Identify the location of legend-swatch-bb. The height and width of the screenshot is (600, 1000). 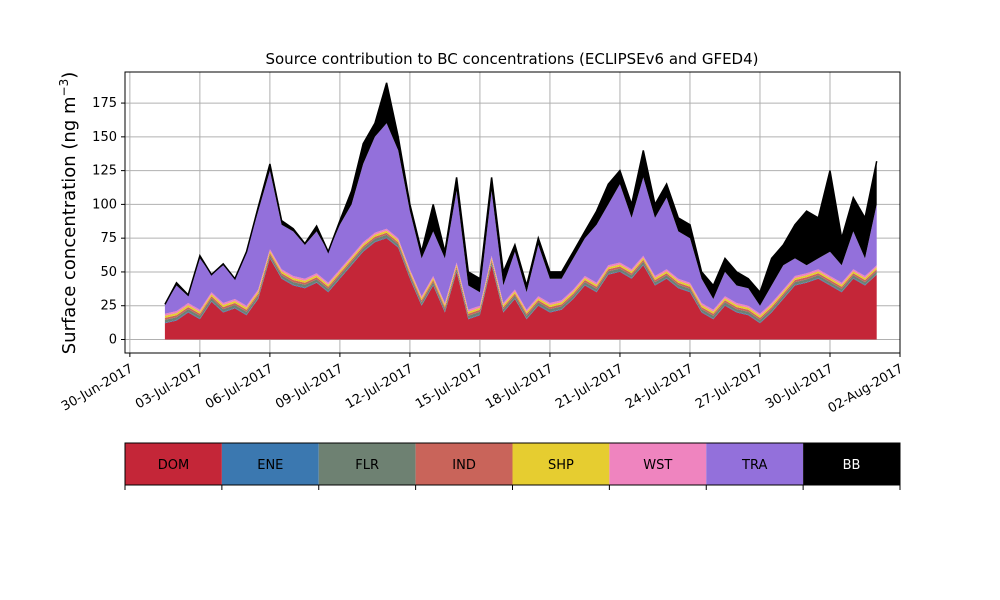
(851, 464).